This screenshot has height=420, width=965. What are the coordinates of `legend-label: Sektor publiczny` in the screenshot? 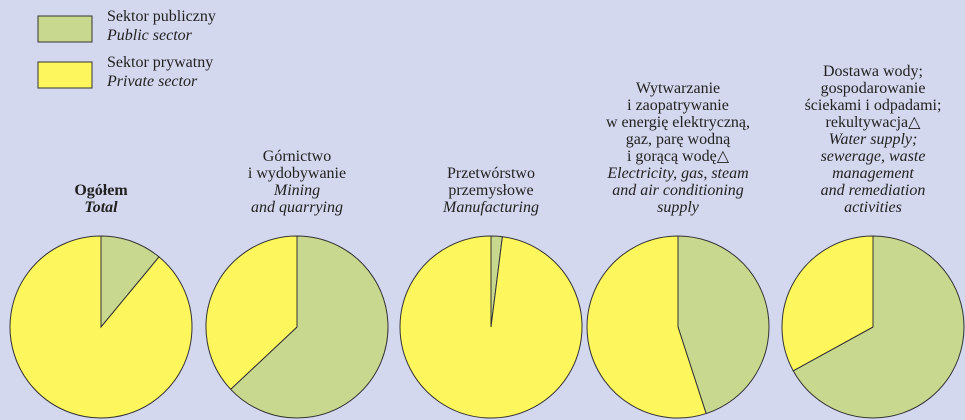 It's located at (161, 16).